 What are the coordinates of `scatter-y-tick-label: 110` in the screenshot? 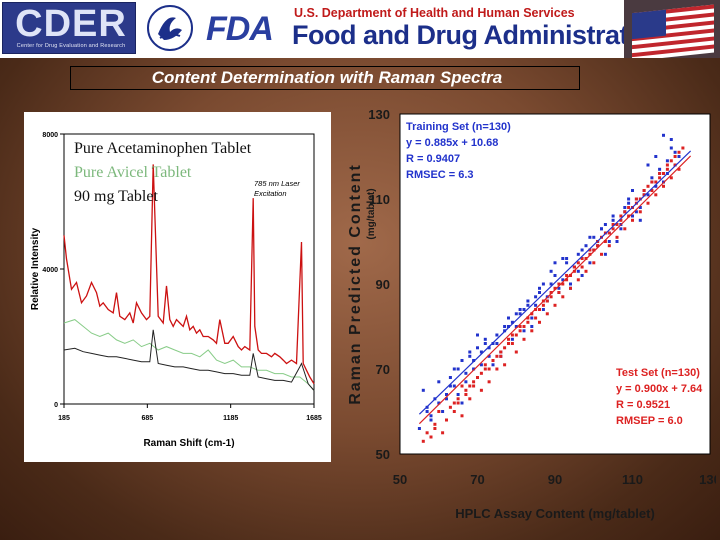 It's located at (379, 199).